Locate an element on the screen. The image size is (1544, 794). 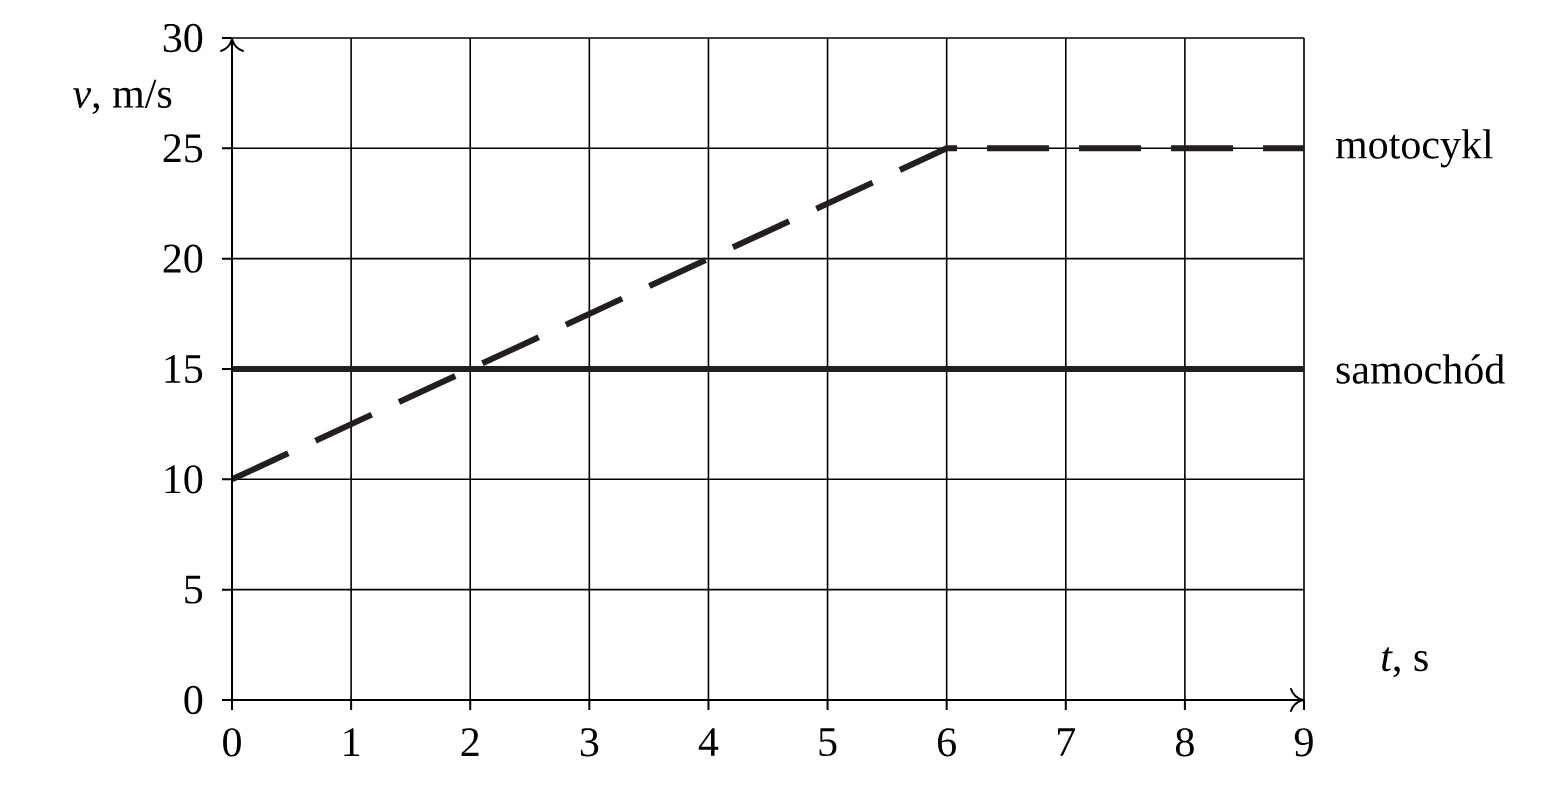
x-tick-label: 6 is located at coordinates (946, 742).